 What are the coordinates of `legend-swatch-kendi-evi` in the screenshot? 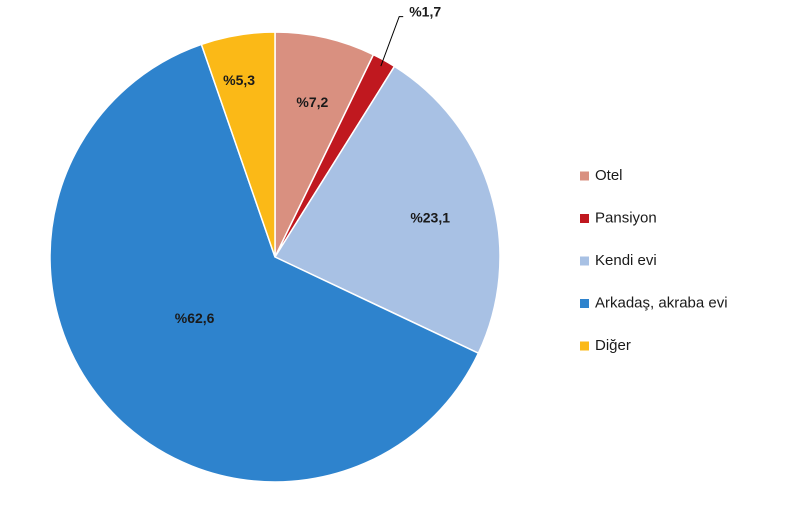 It's located at (584, 261).